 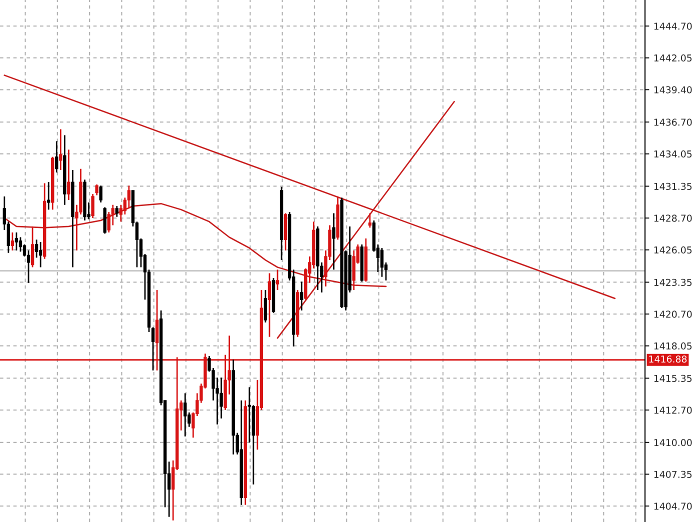 I want to click on y-tick-label: 1410.00, so click(x=673, y=442).